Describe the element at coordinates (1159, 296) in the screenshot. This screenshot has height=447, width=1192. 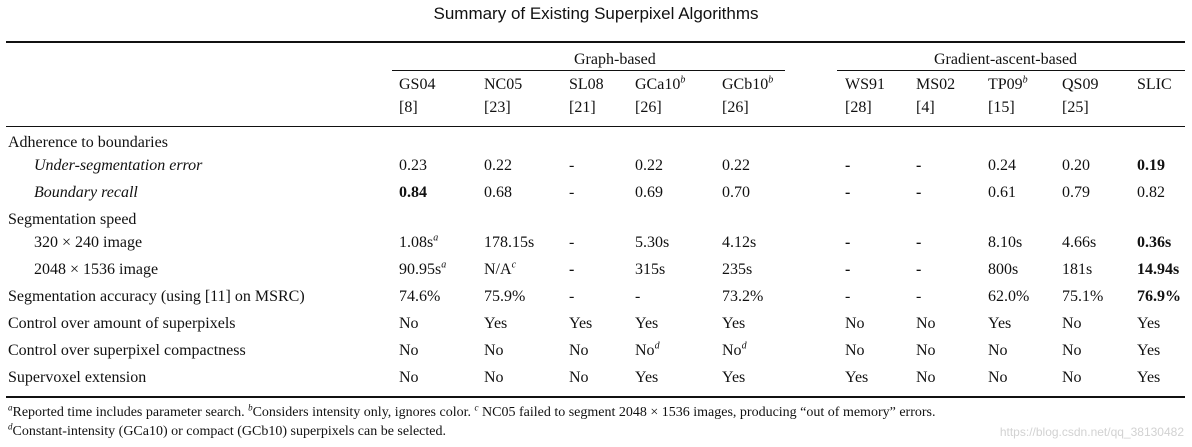
I see `cell-value: 76.9%` at that location.